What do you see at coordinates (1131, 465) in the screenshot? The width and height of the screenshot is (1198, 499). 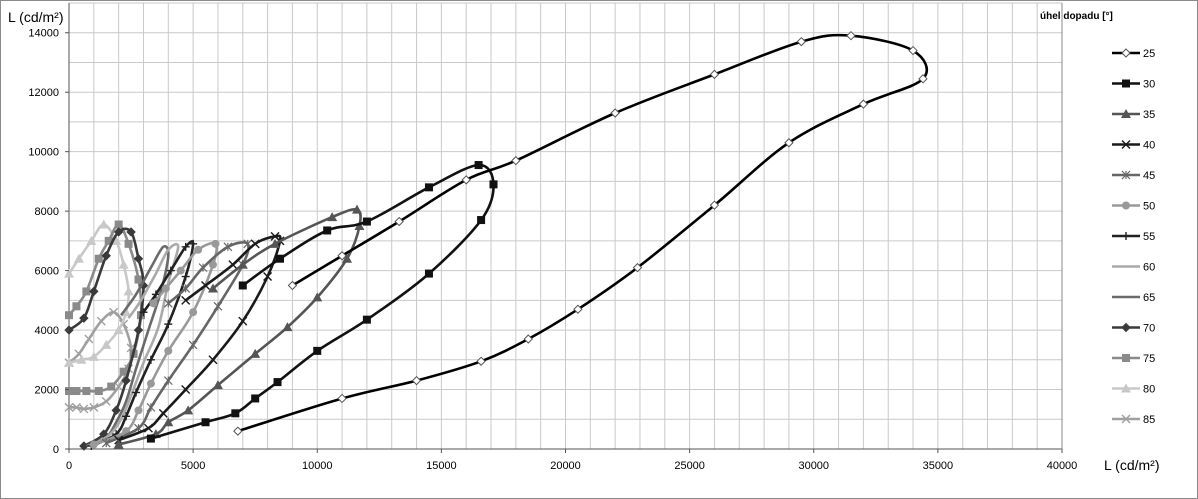 I see `x-axis-title: L (cd/m²)` at bounding box center [1131, 465].